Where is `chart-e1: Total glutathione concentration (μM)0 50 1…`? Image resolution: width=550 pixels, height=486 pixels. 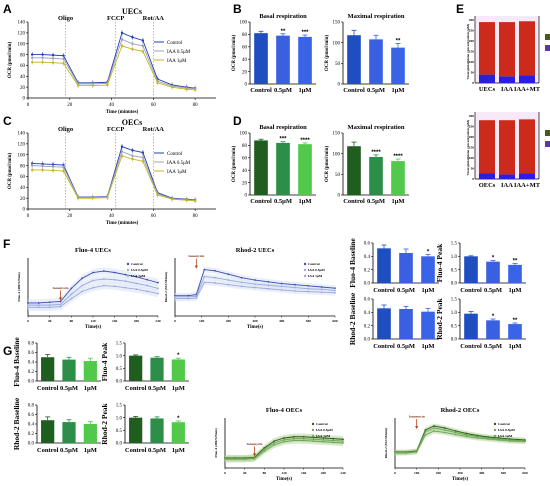 chart-e1: Total glutathione concentration (μM)0 50 1… is located at coordinates (508, 54).